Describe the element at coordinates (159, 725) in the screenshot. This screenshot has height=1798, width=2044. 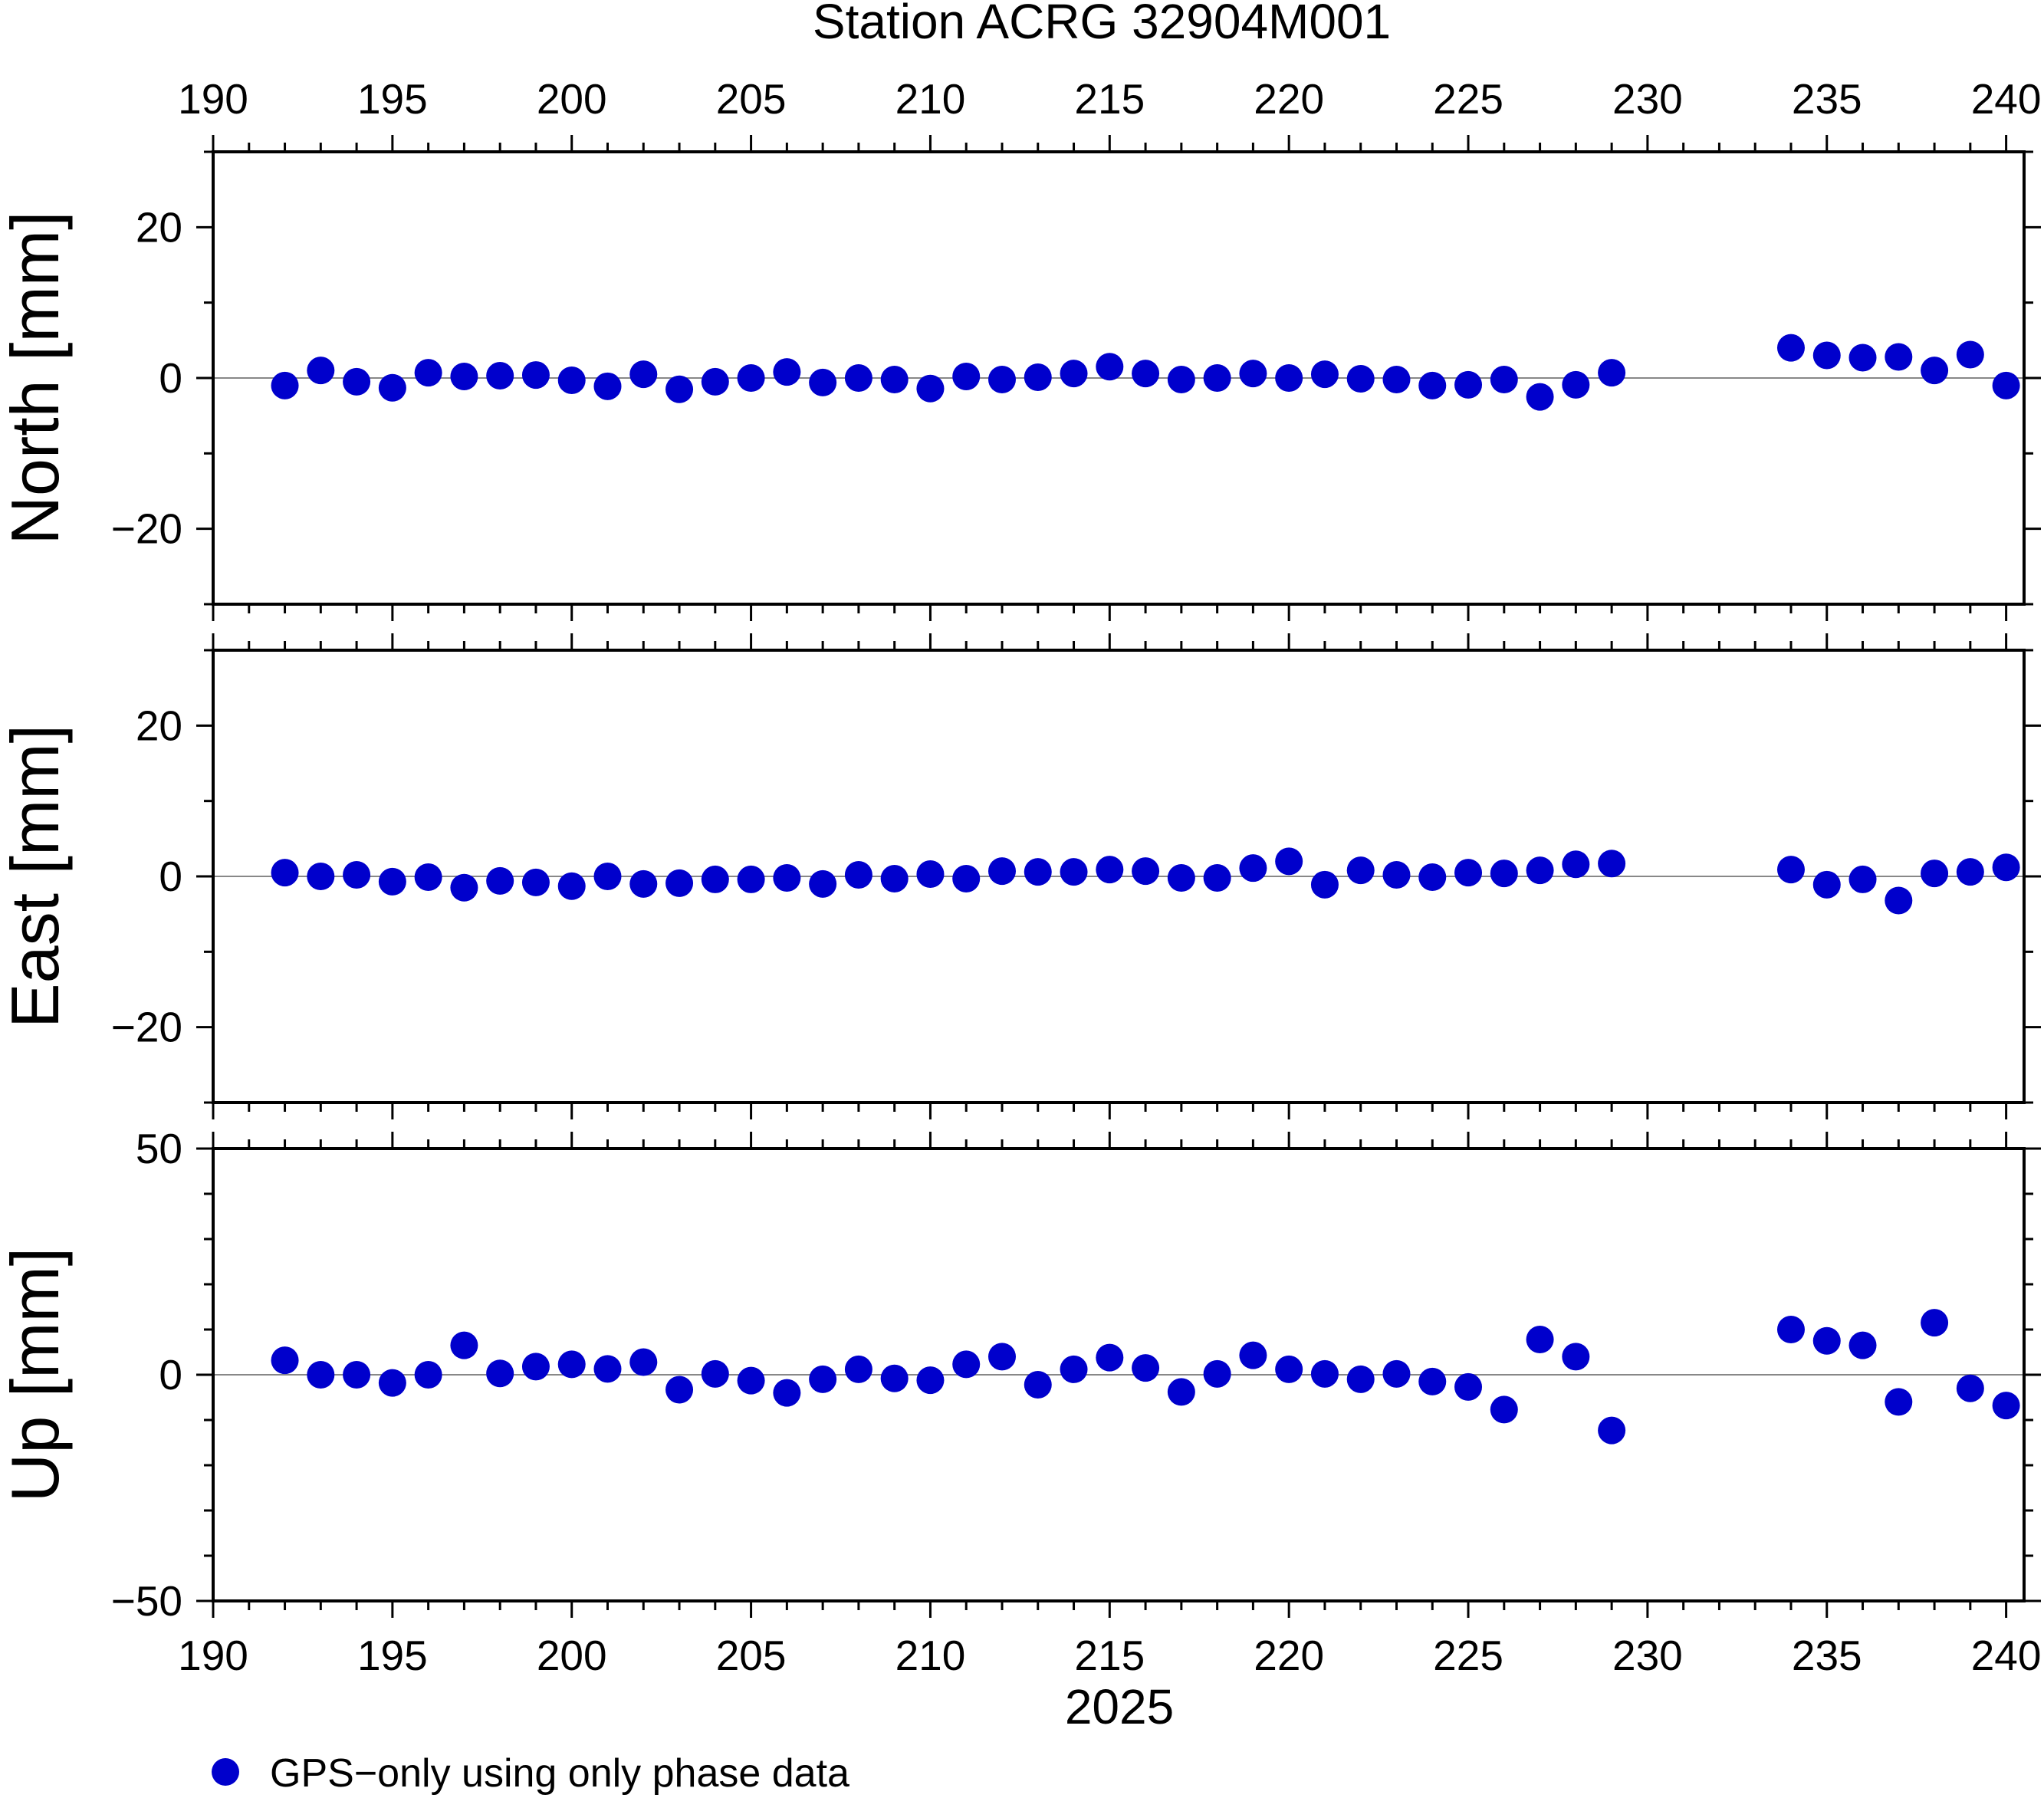
I see `east-ytick-label: 20` at that location.